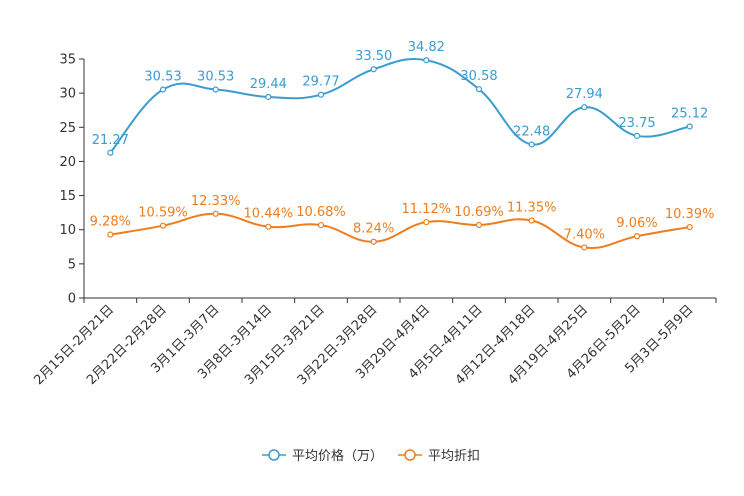 This screenshot has width=744, height=496. What do you see at coordinates (454, 456) in the screenshot?
I see `legend-label: 平均折扣` at bounding box center [454, 456].